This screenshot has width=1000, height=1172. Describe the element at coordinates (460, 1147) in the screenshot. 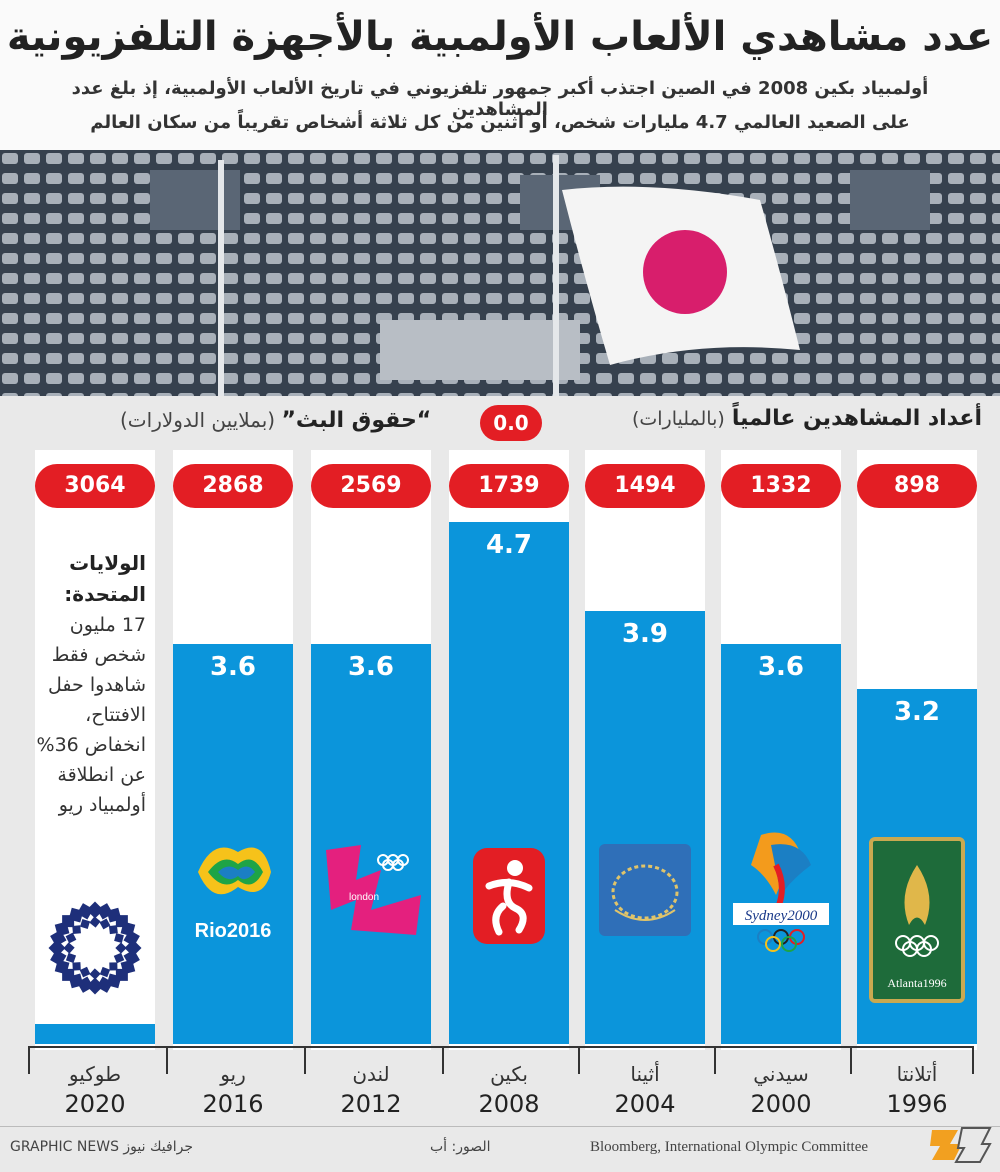

I see `photo-credit: الصور: أب` at that location.